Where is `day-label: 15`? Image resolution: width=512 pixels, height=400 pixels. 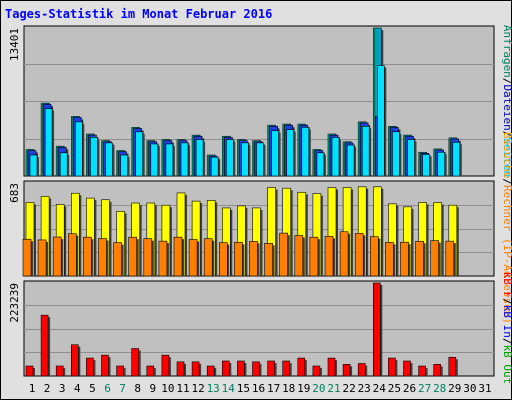
day-label: 15 is located at coordinates (243, 388).